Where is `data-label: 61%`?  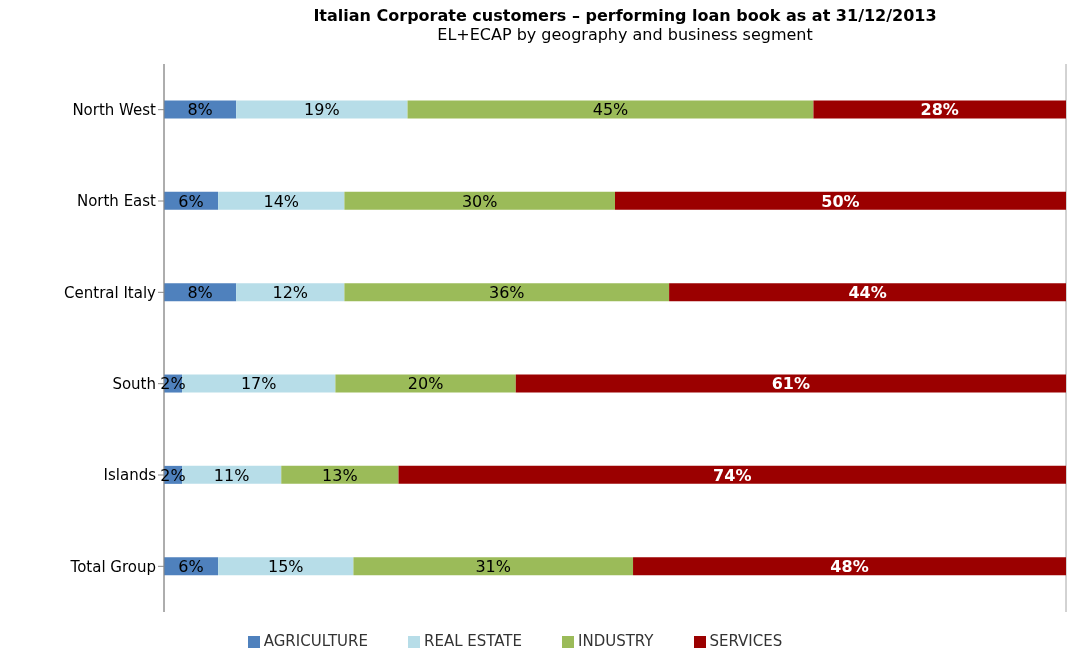 data-label: 61% is located at coordinates (791, 384).